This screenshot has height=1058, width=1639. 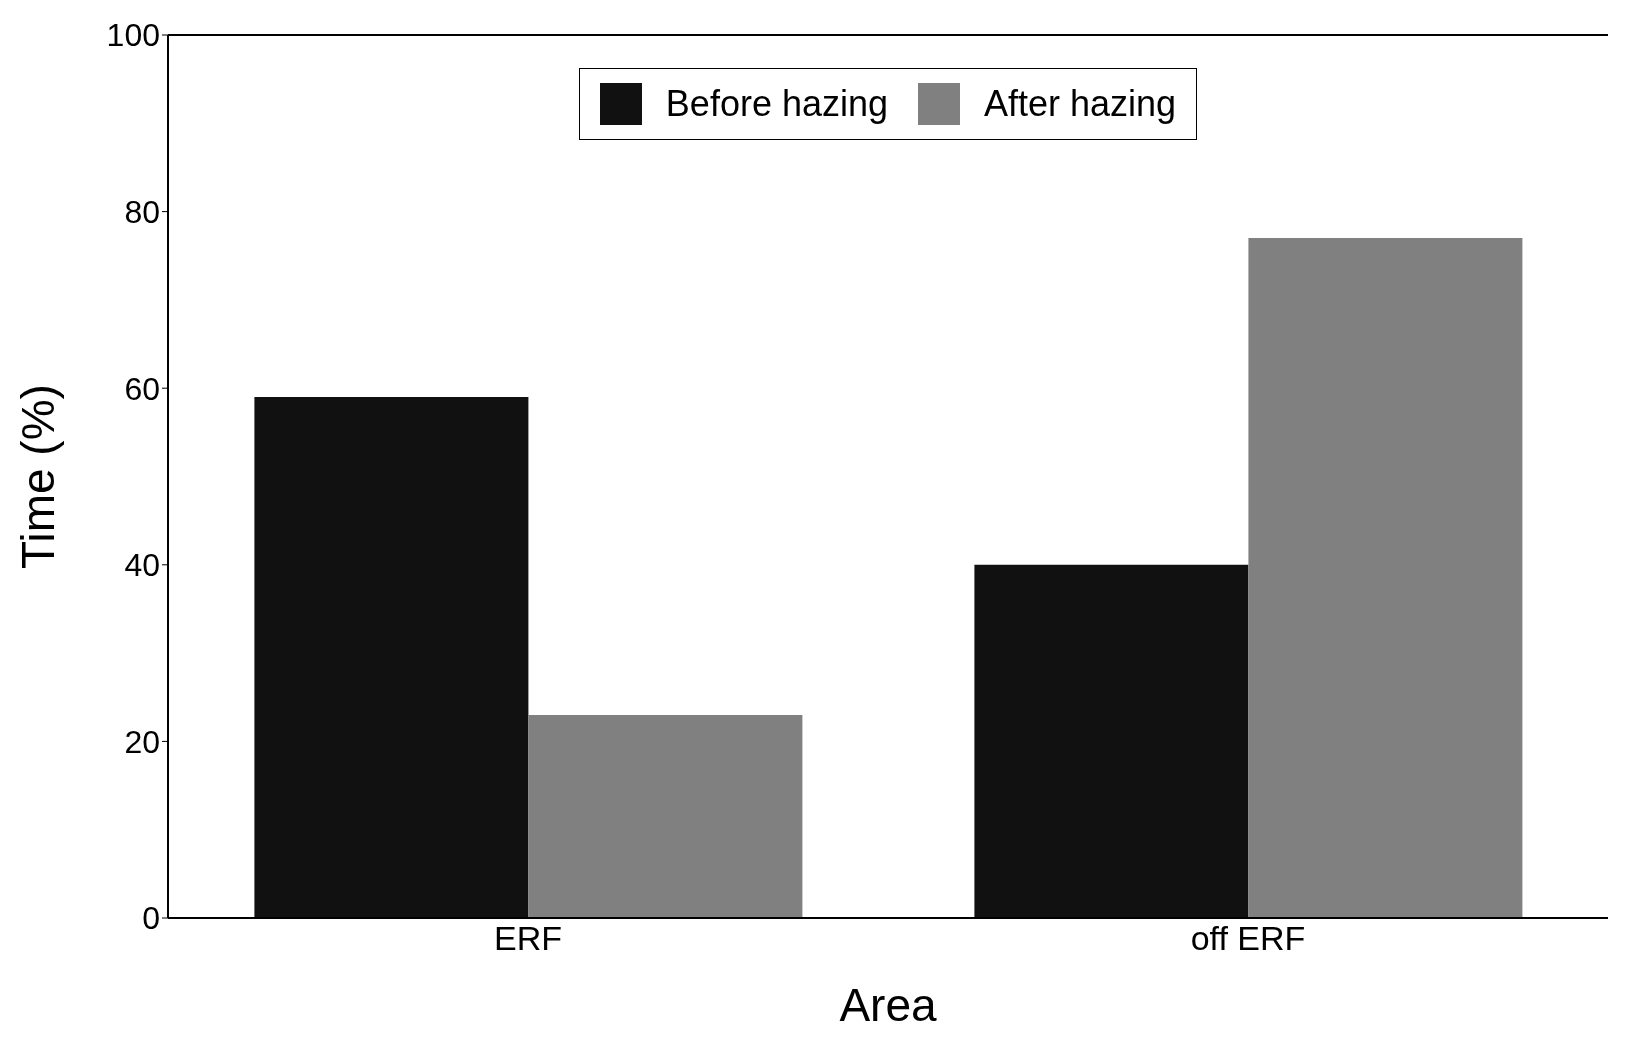 I want to click on y-tick-label: 60, so click(x=142, y=388).